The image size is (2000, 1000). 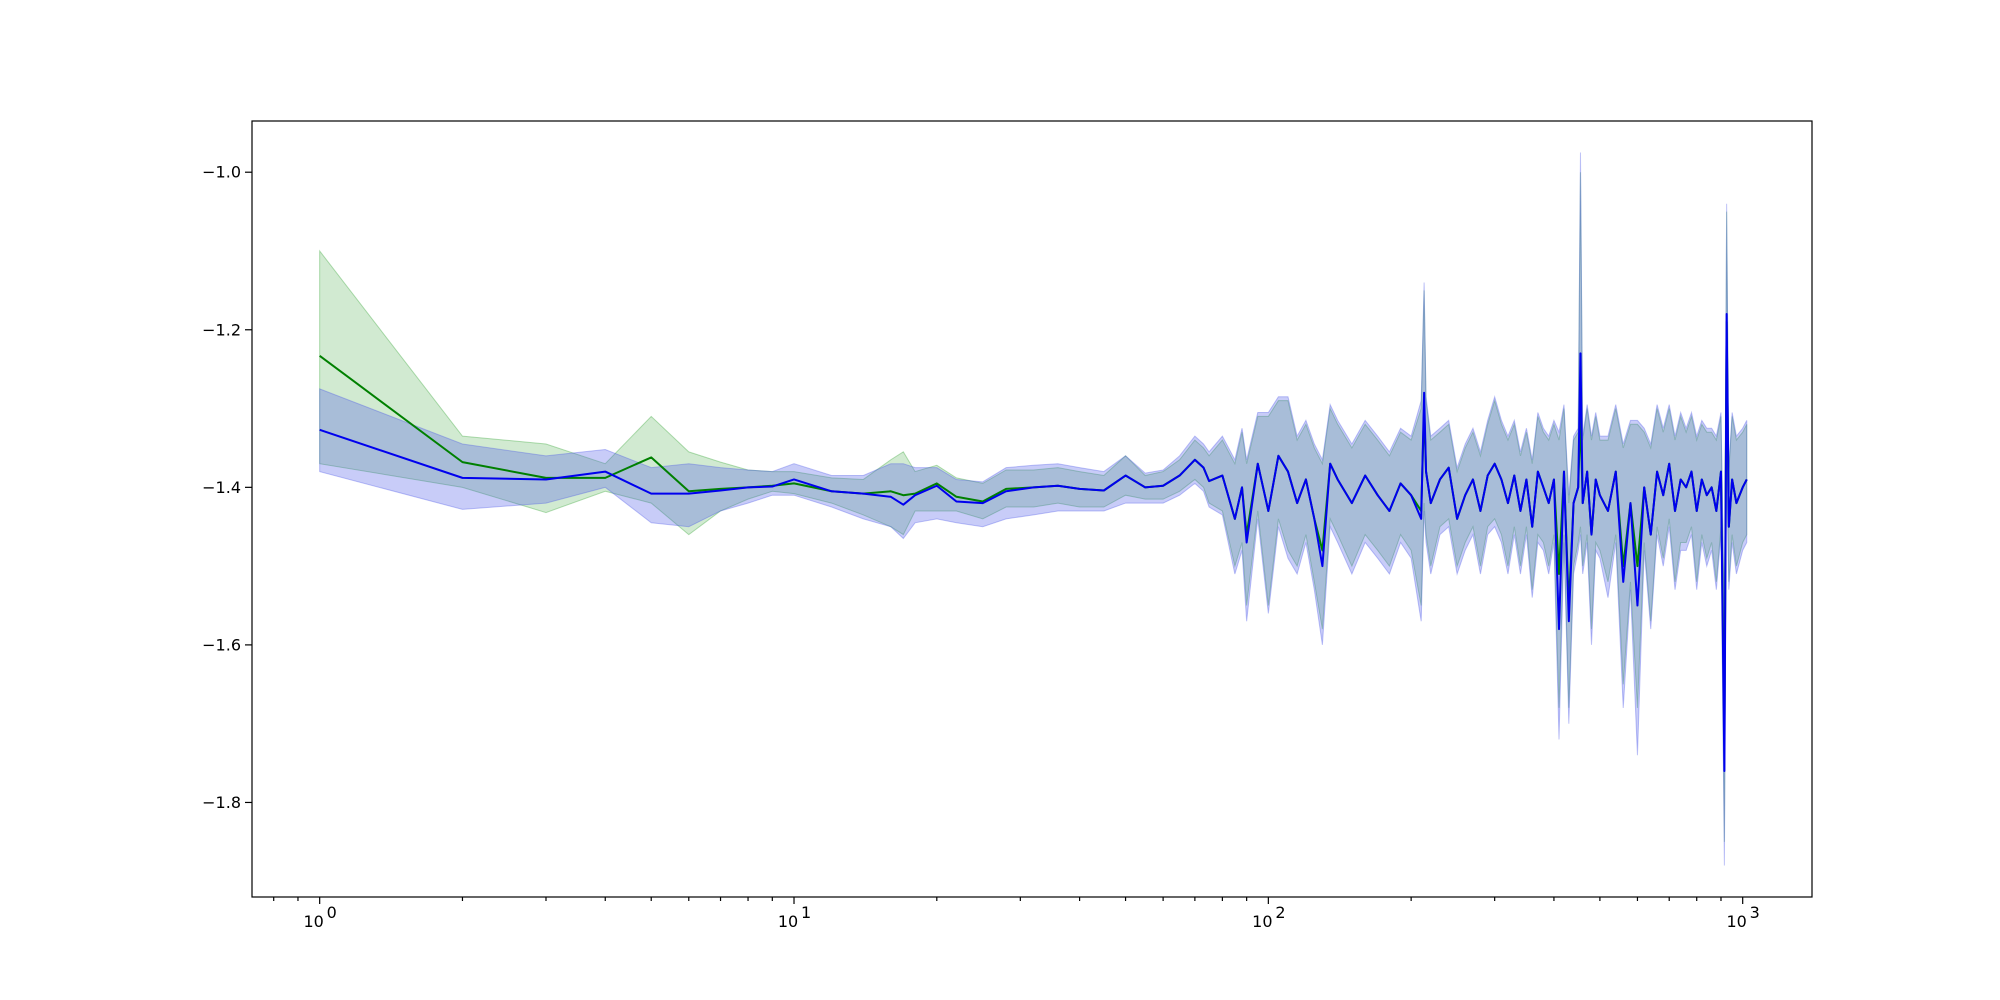 I want to click on y-axis: −1.0 −1.2 −1.4 −1.6 −1.8, so click(x=227, y=487).